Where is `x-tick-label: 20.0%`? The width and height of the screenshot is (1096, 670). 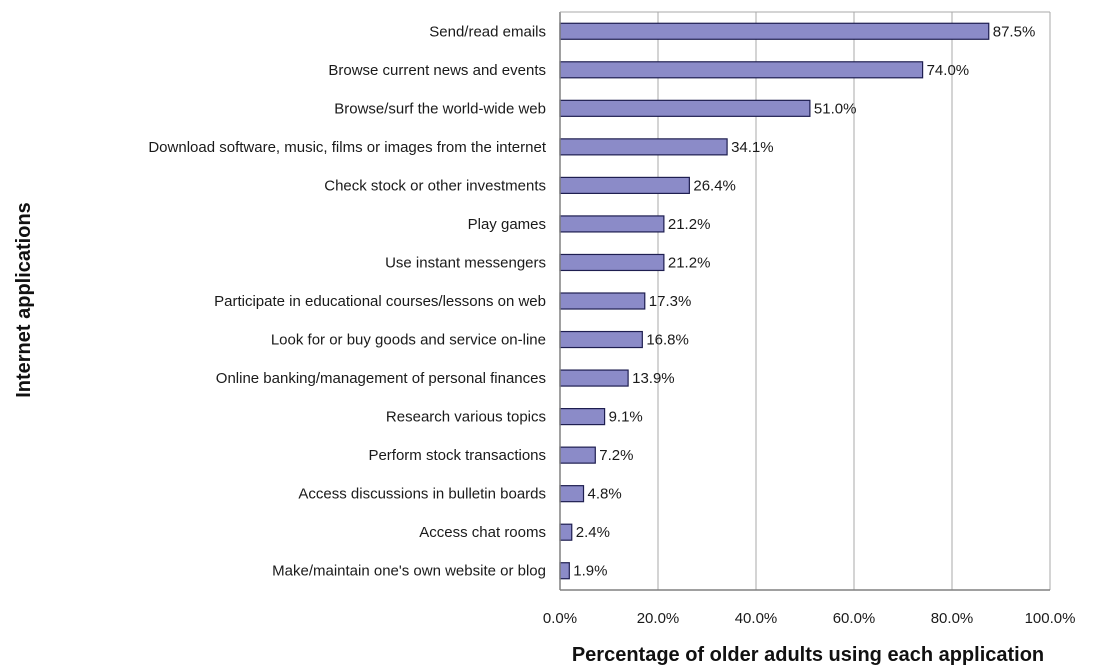
x-tick-label: 20.0% is located at coordinates (658, 618).